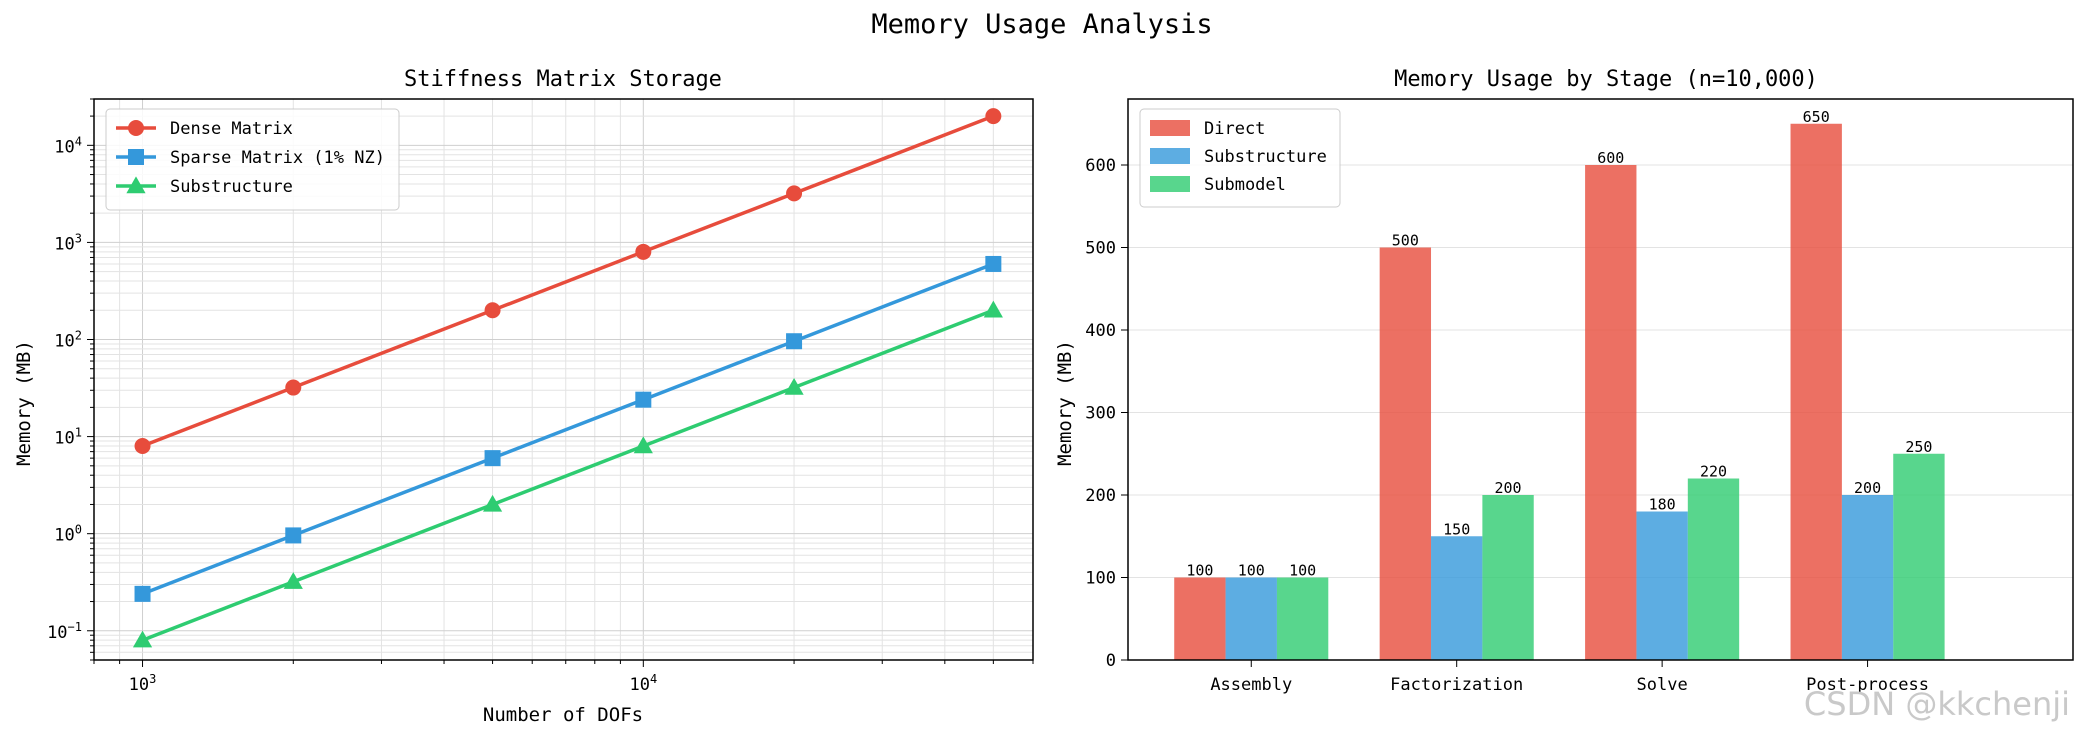 This screenshot has width=2084, height=739. Describe the element at coordinates (1662, 685) in the screenshot. I see `right-x-tick-label: Solve` at that location.